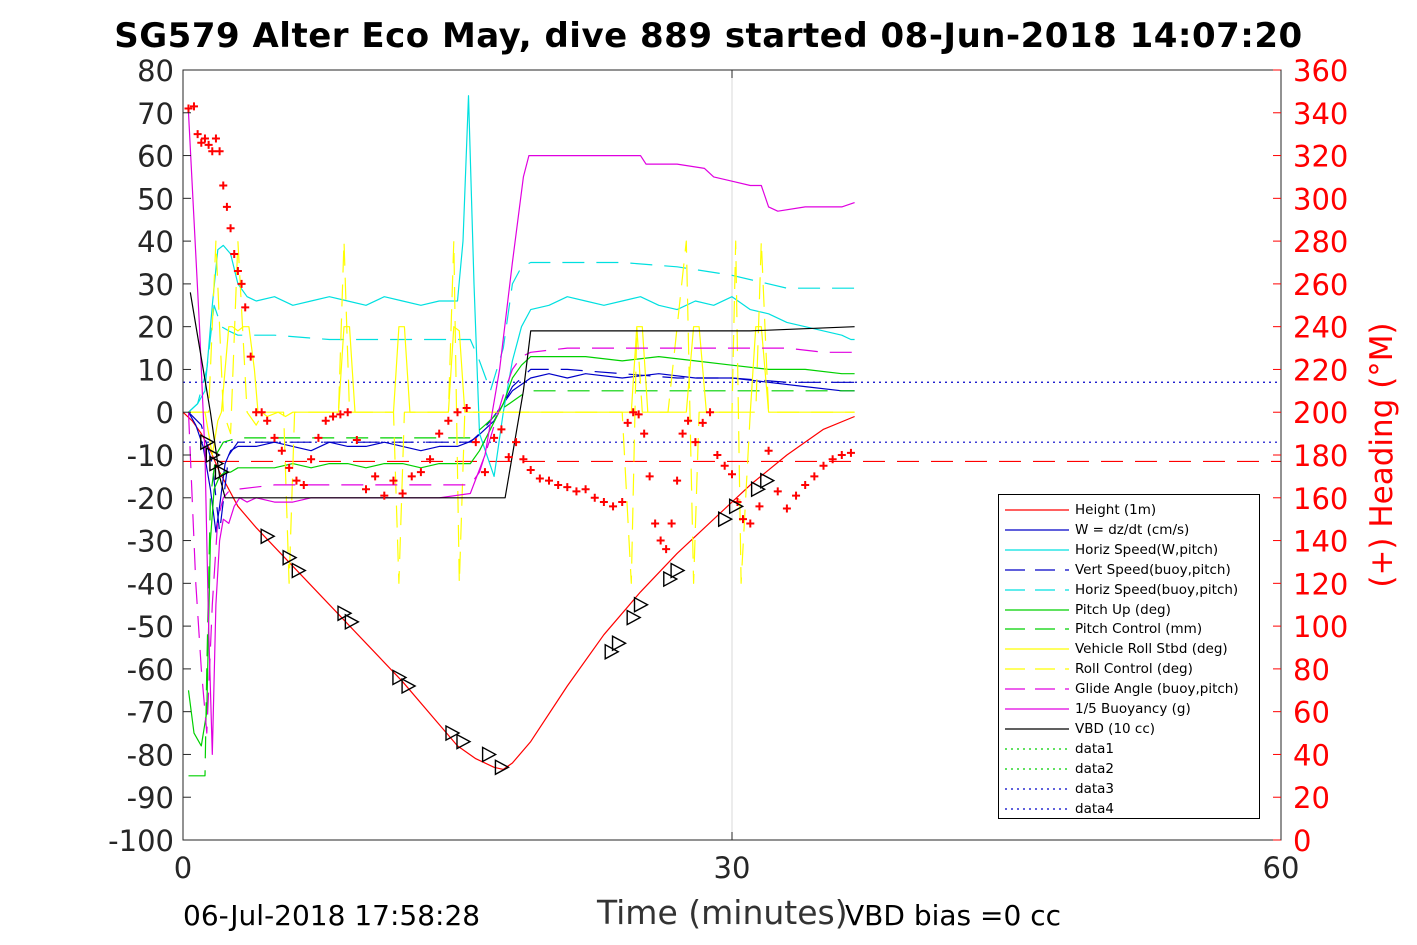  What do you see at coordinates (141, 841) in the screenshot?
I see `y-left-tick-label: -100` at bounding box center [141, 841].